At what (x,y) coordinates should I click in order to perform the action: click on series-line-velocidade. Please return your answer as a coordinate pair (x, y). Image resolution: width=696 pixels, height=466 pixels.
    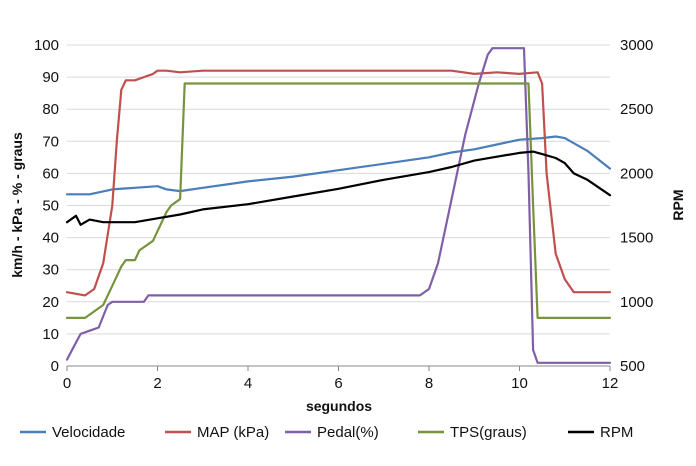
    Looking at the image, I should click on (338, 165).